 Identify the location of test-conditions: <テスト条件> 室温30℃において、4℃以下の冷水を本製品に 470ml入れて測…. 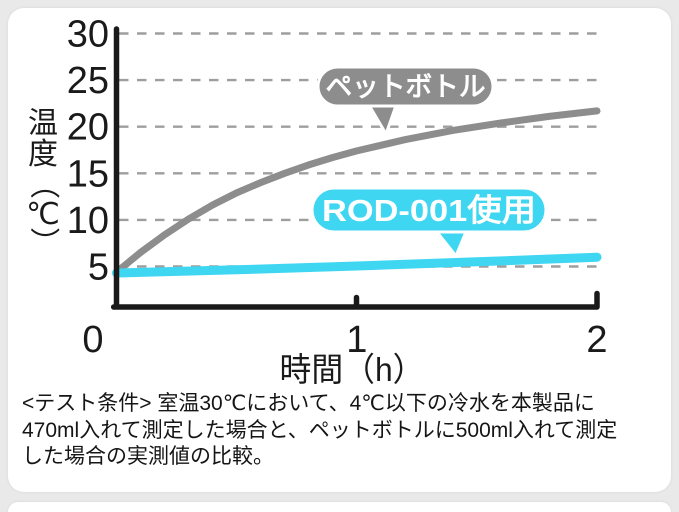
(344, 431).